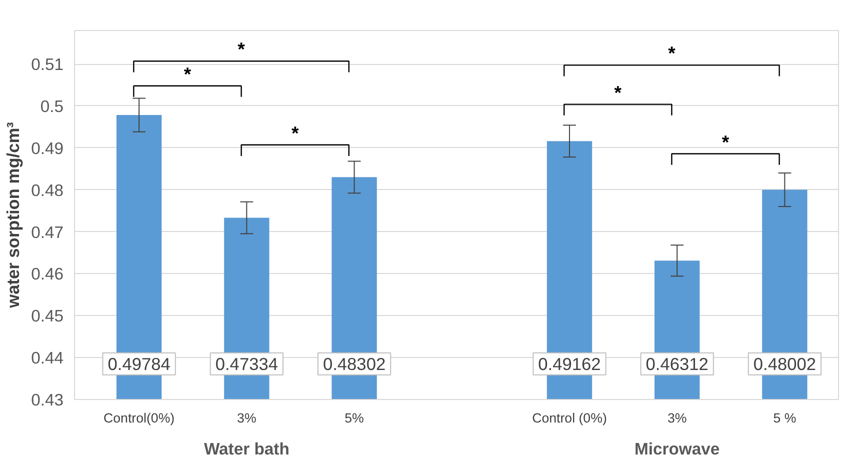 This screenshot has height=461, width=843. I want to click on data-label: 0.48002, so click(784, 364).